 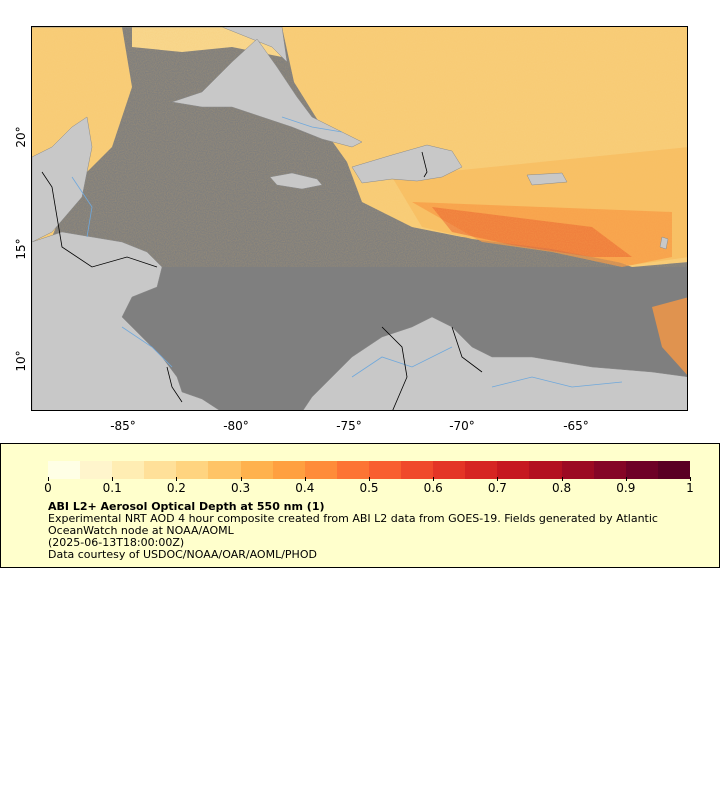 I want to click on colorbar-tick-label: 0.1, so click(x=112, y=488).